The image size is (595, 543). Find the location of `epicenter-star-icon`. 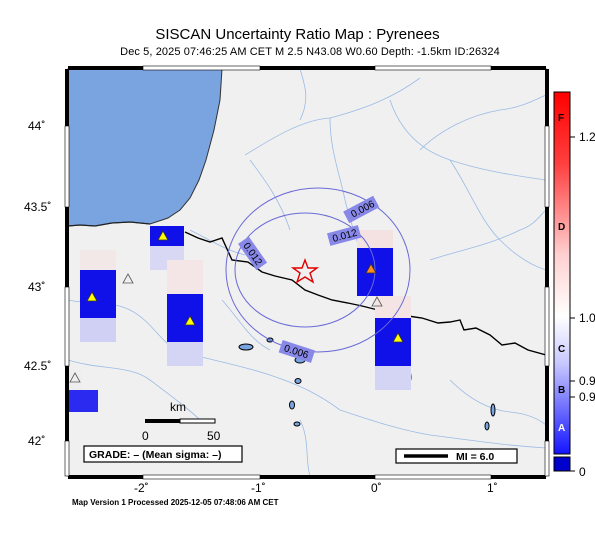

epicenter-star-icon is located at coordinates (305, 271).